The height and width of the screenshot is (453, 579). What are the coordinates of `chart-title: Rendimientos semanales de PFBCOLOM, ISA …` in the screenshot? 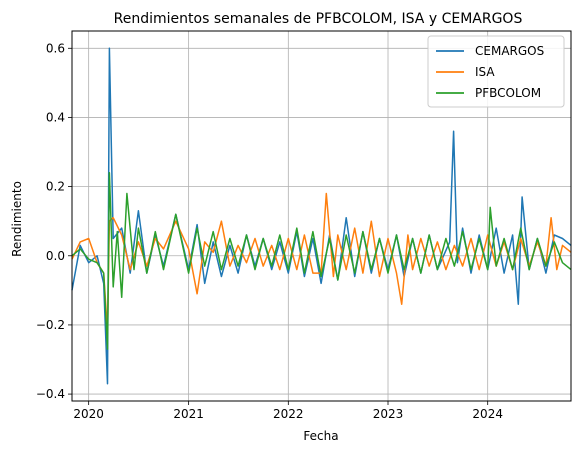 It's located at (318, 19).